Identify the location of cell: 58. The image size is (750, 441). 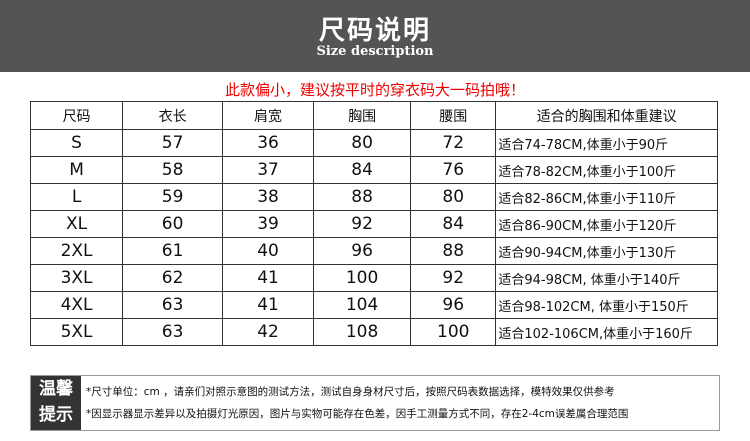
(173, 170).